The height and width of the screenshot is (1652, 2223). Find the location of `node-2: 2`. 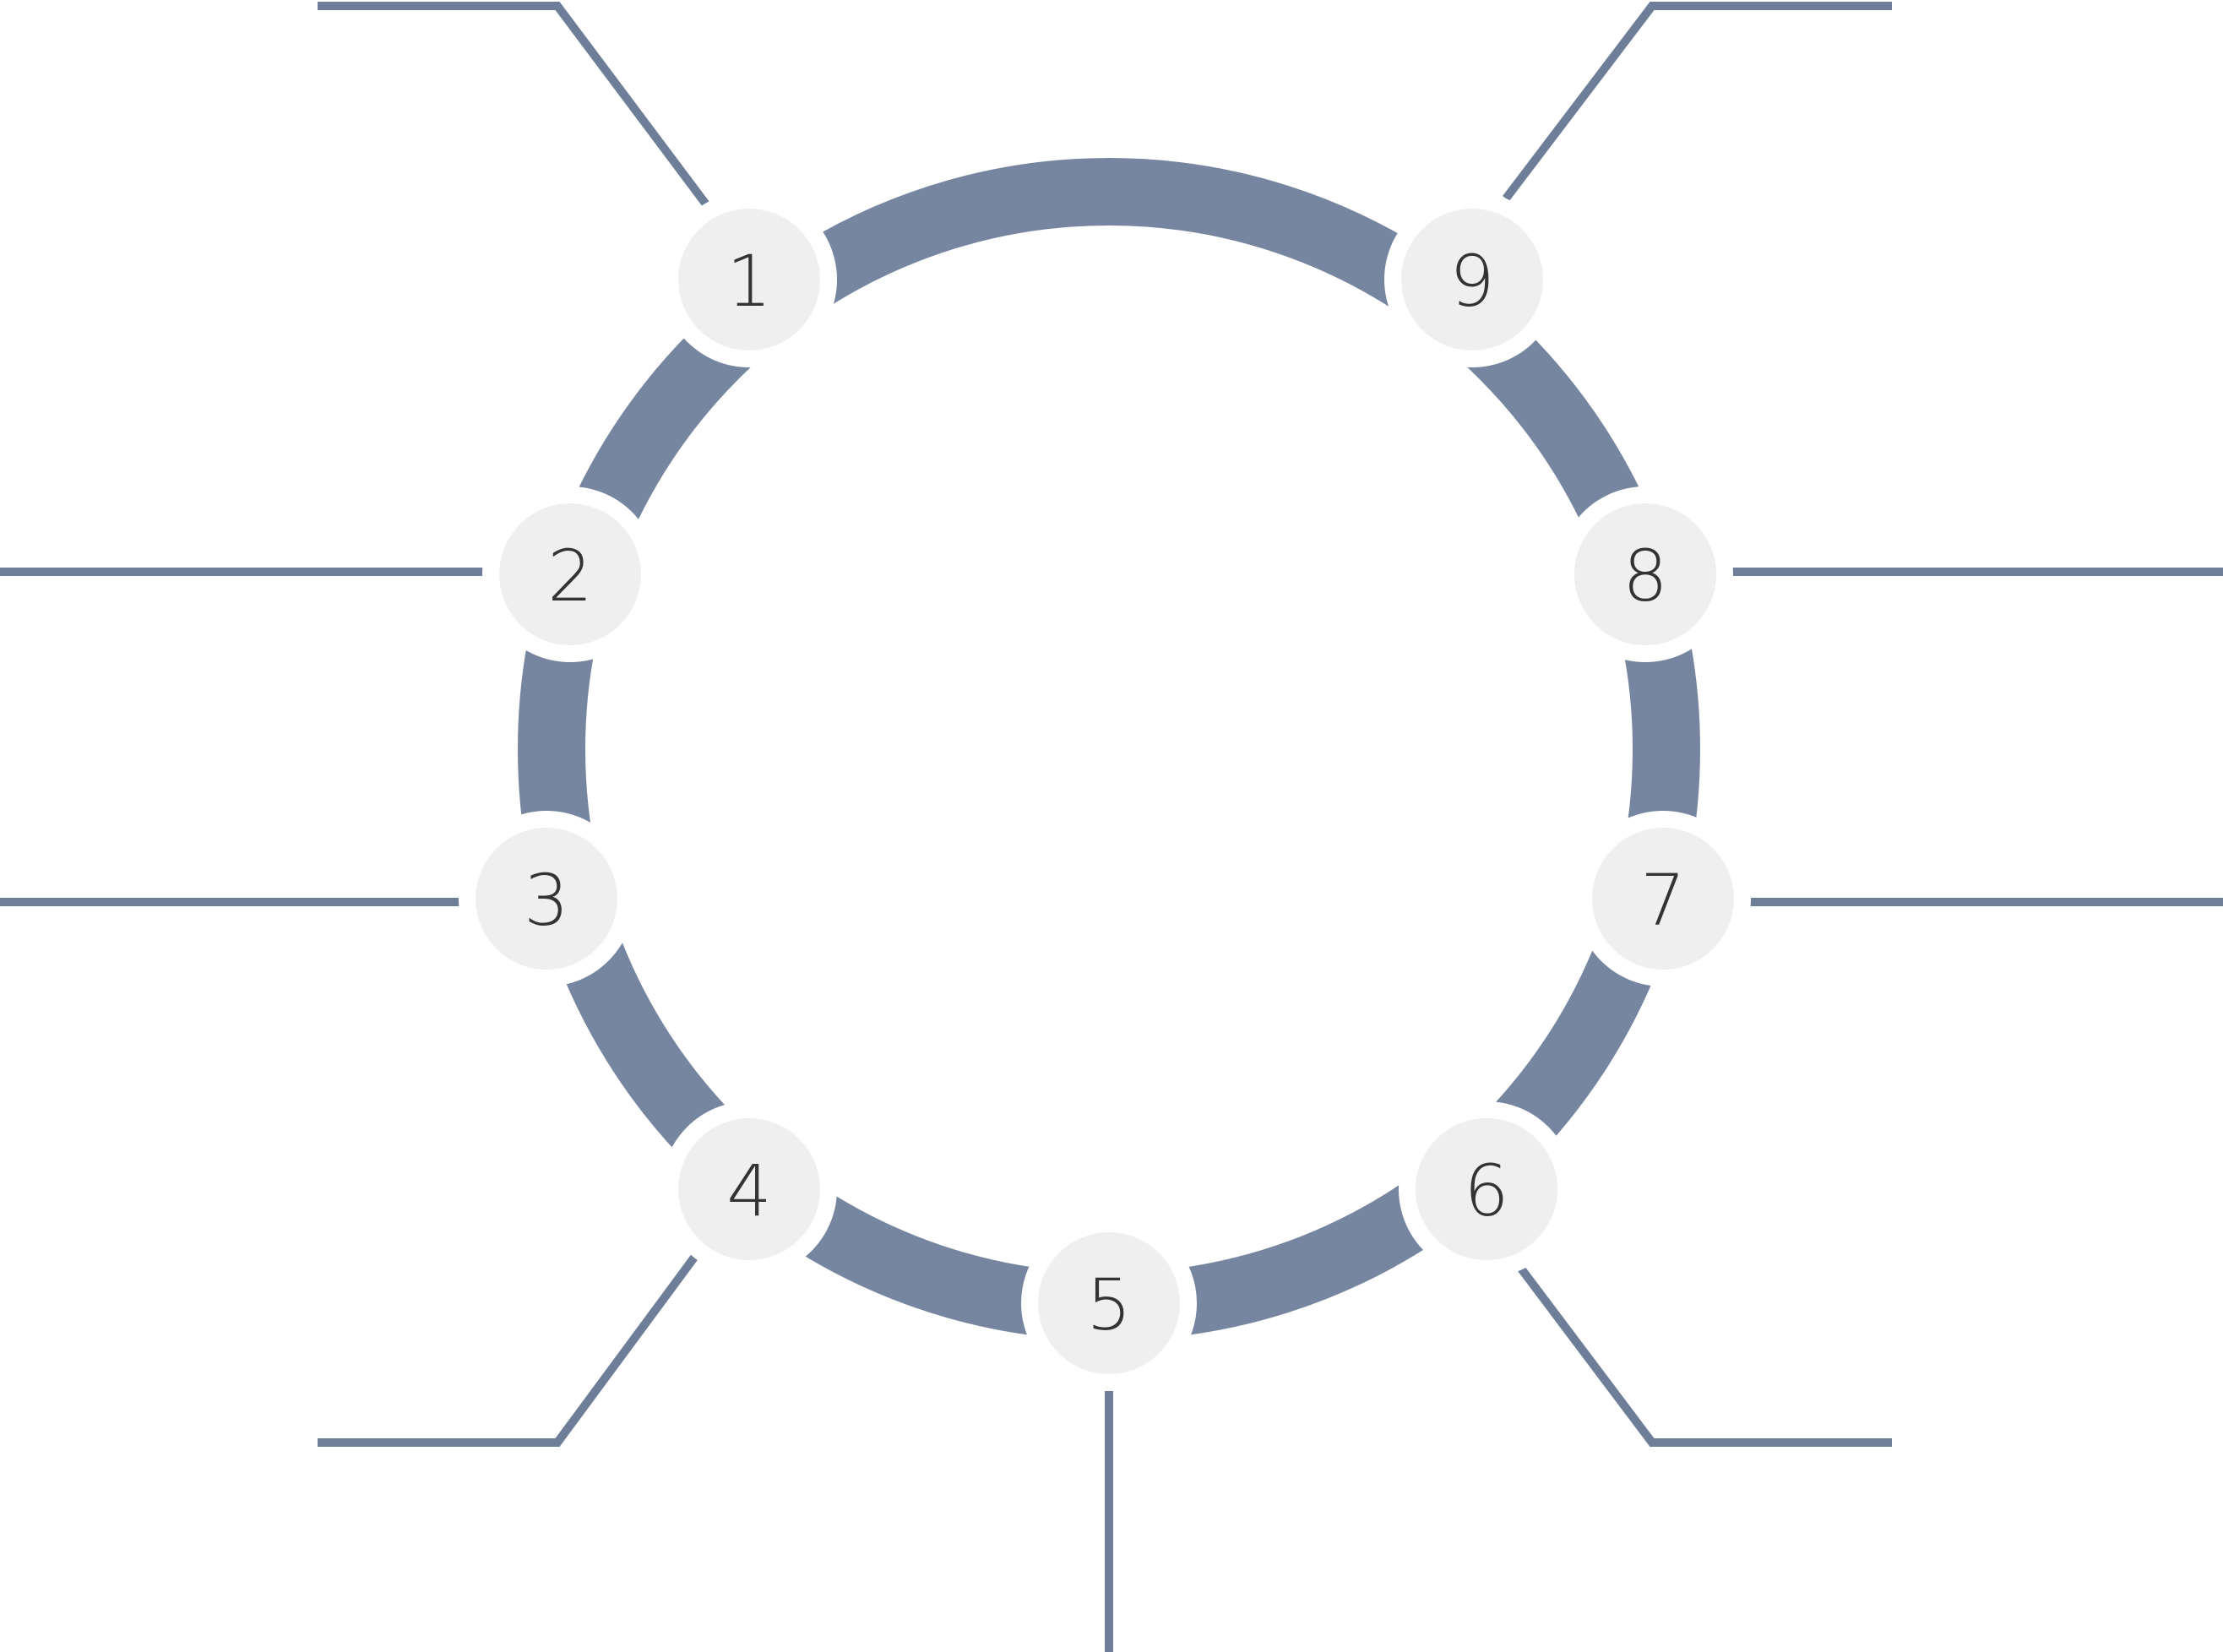

node-2: 2 is located at coordinates (570, 574).